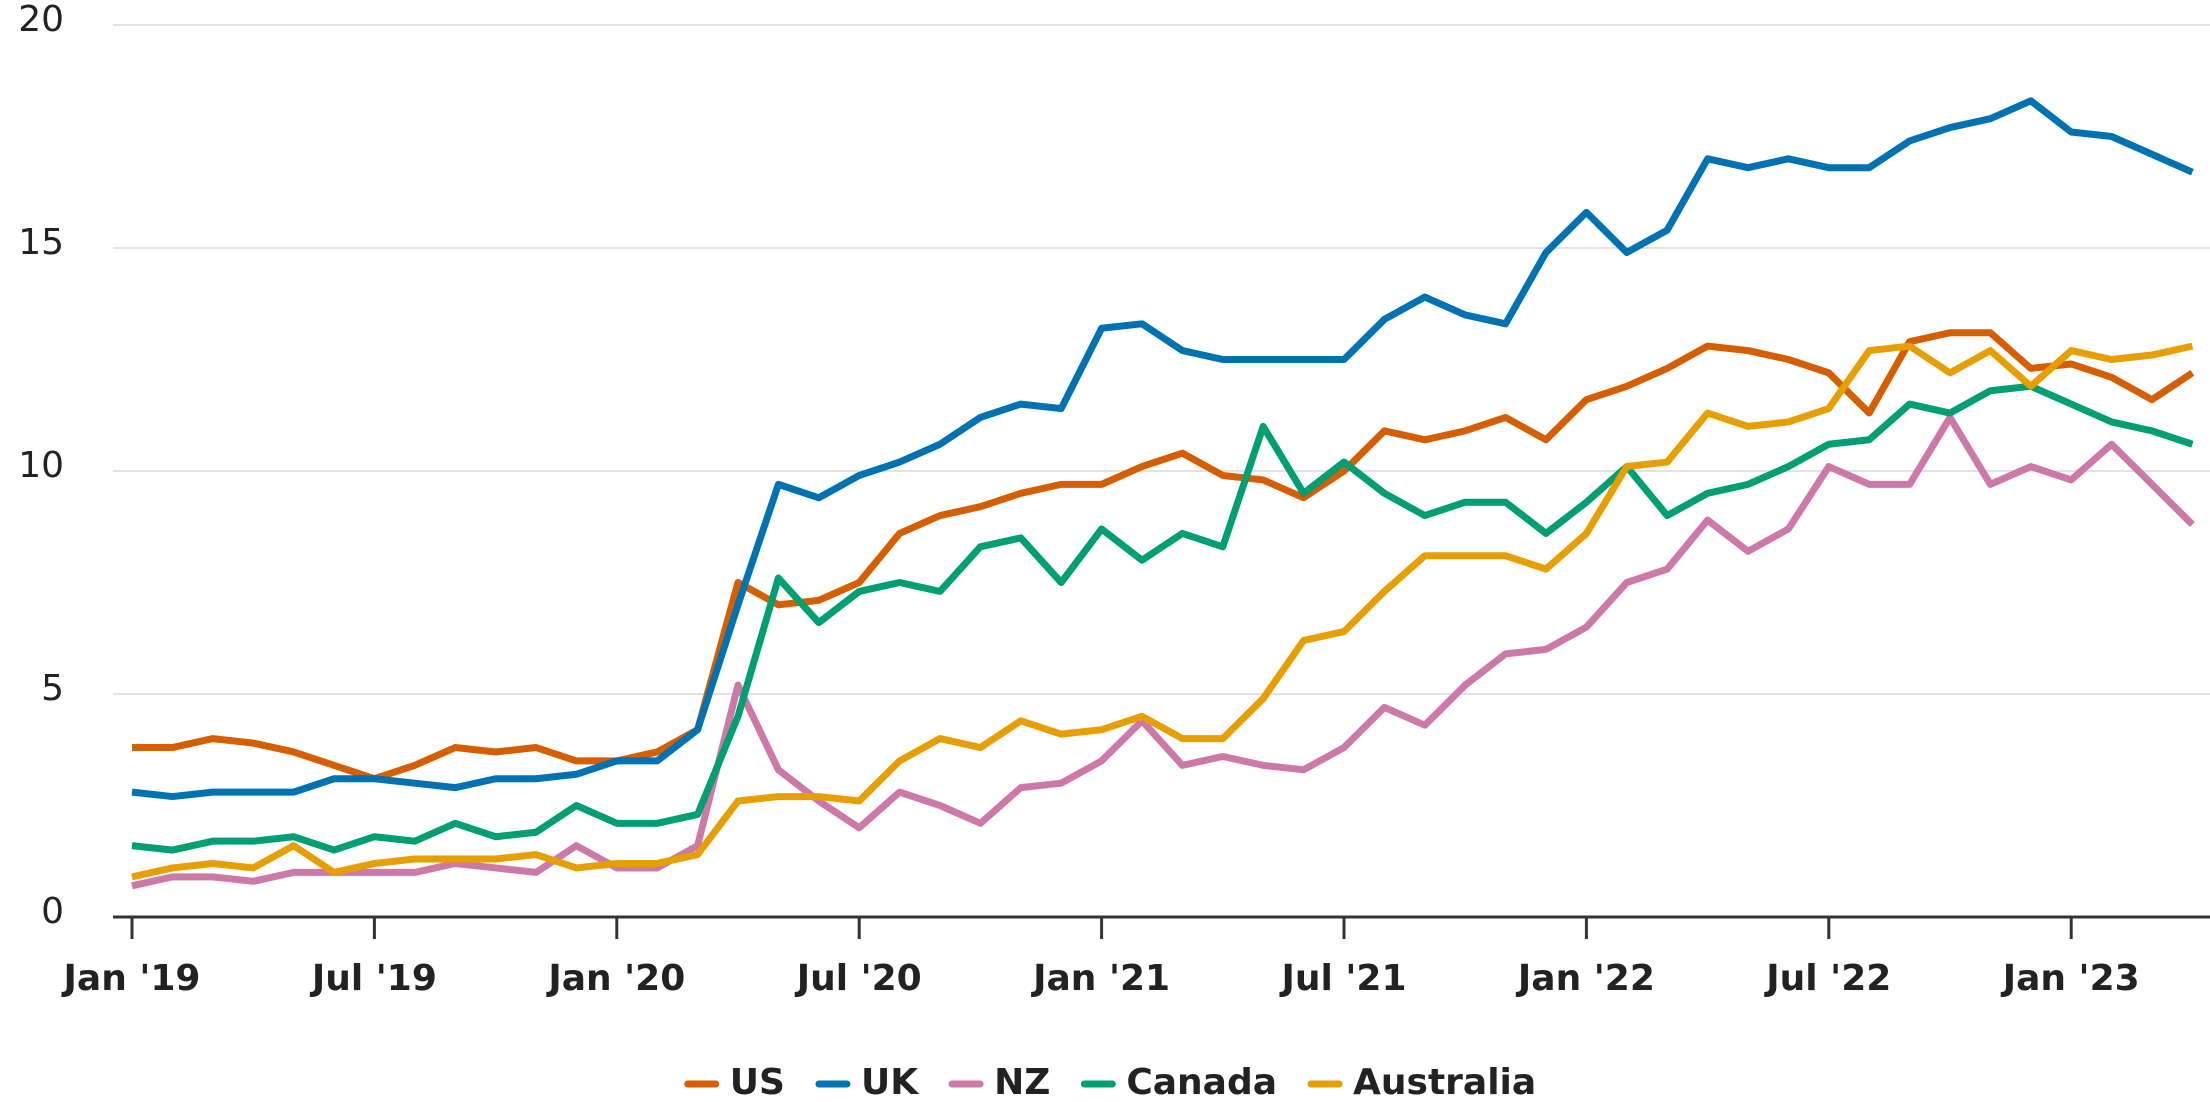  I want to click on x-tick-label: Jul '22, so click(1827, 978).